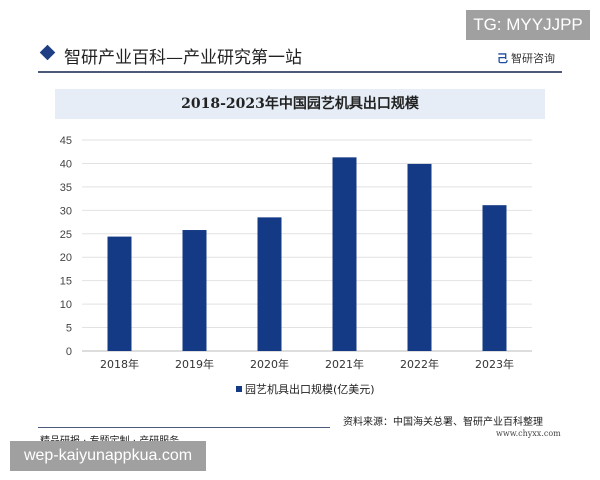  I want to click on bar-2018年, so click(119, 293).